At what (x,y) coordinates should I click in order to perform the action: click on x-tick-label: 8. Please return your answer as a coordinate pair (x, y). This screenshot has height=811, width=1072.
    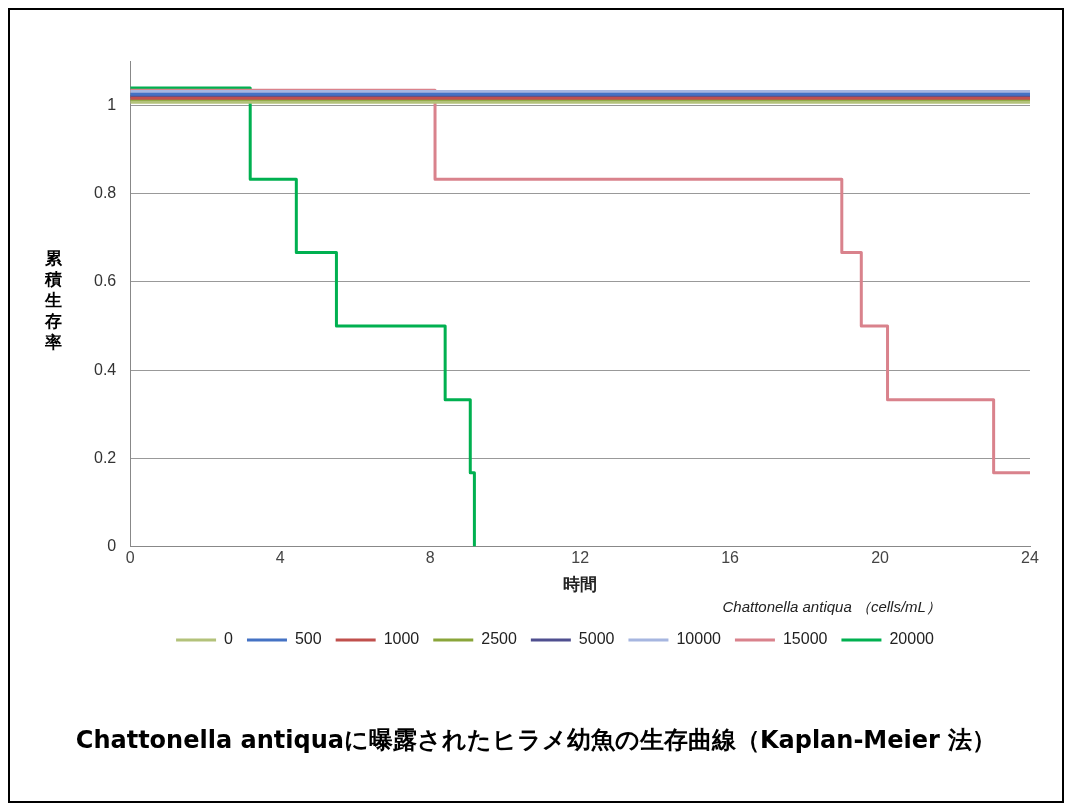
    Looking at the image, I should click on (430, 558).